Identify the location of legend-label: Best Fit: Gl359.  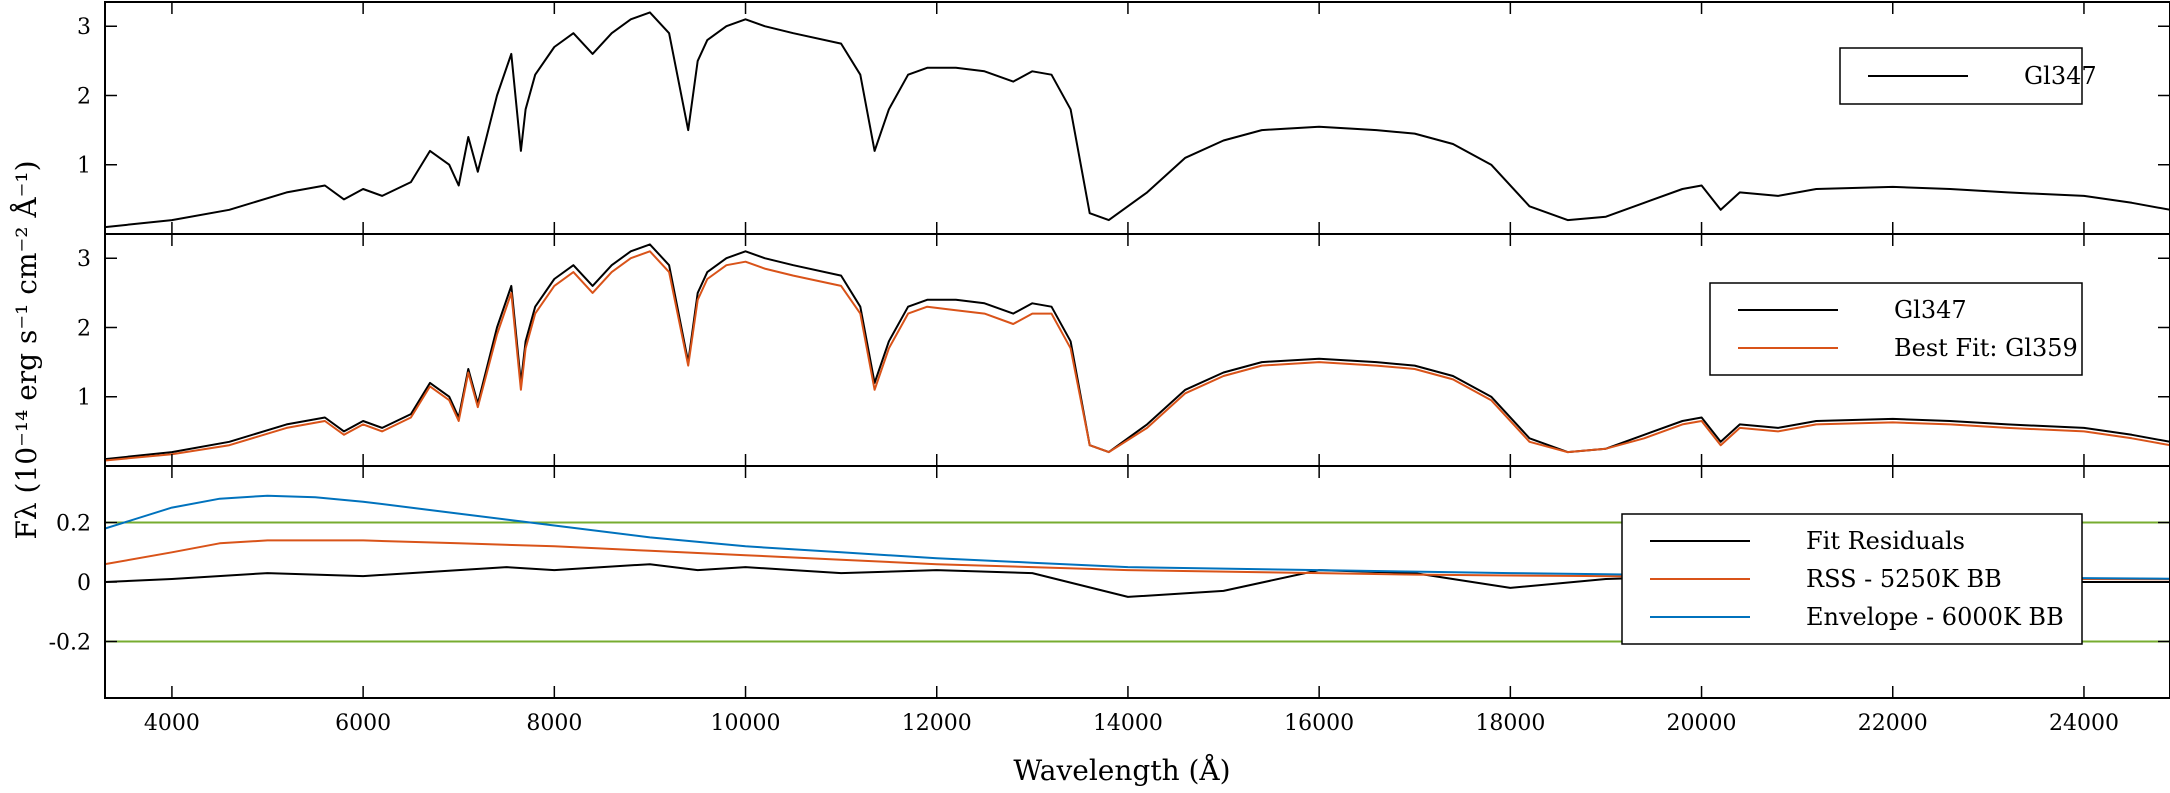
(1986, 348).